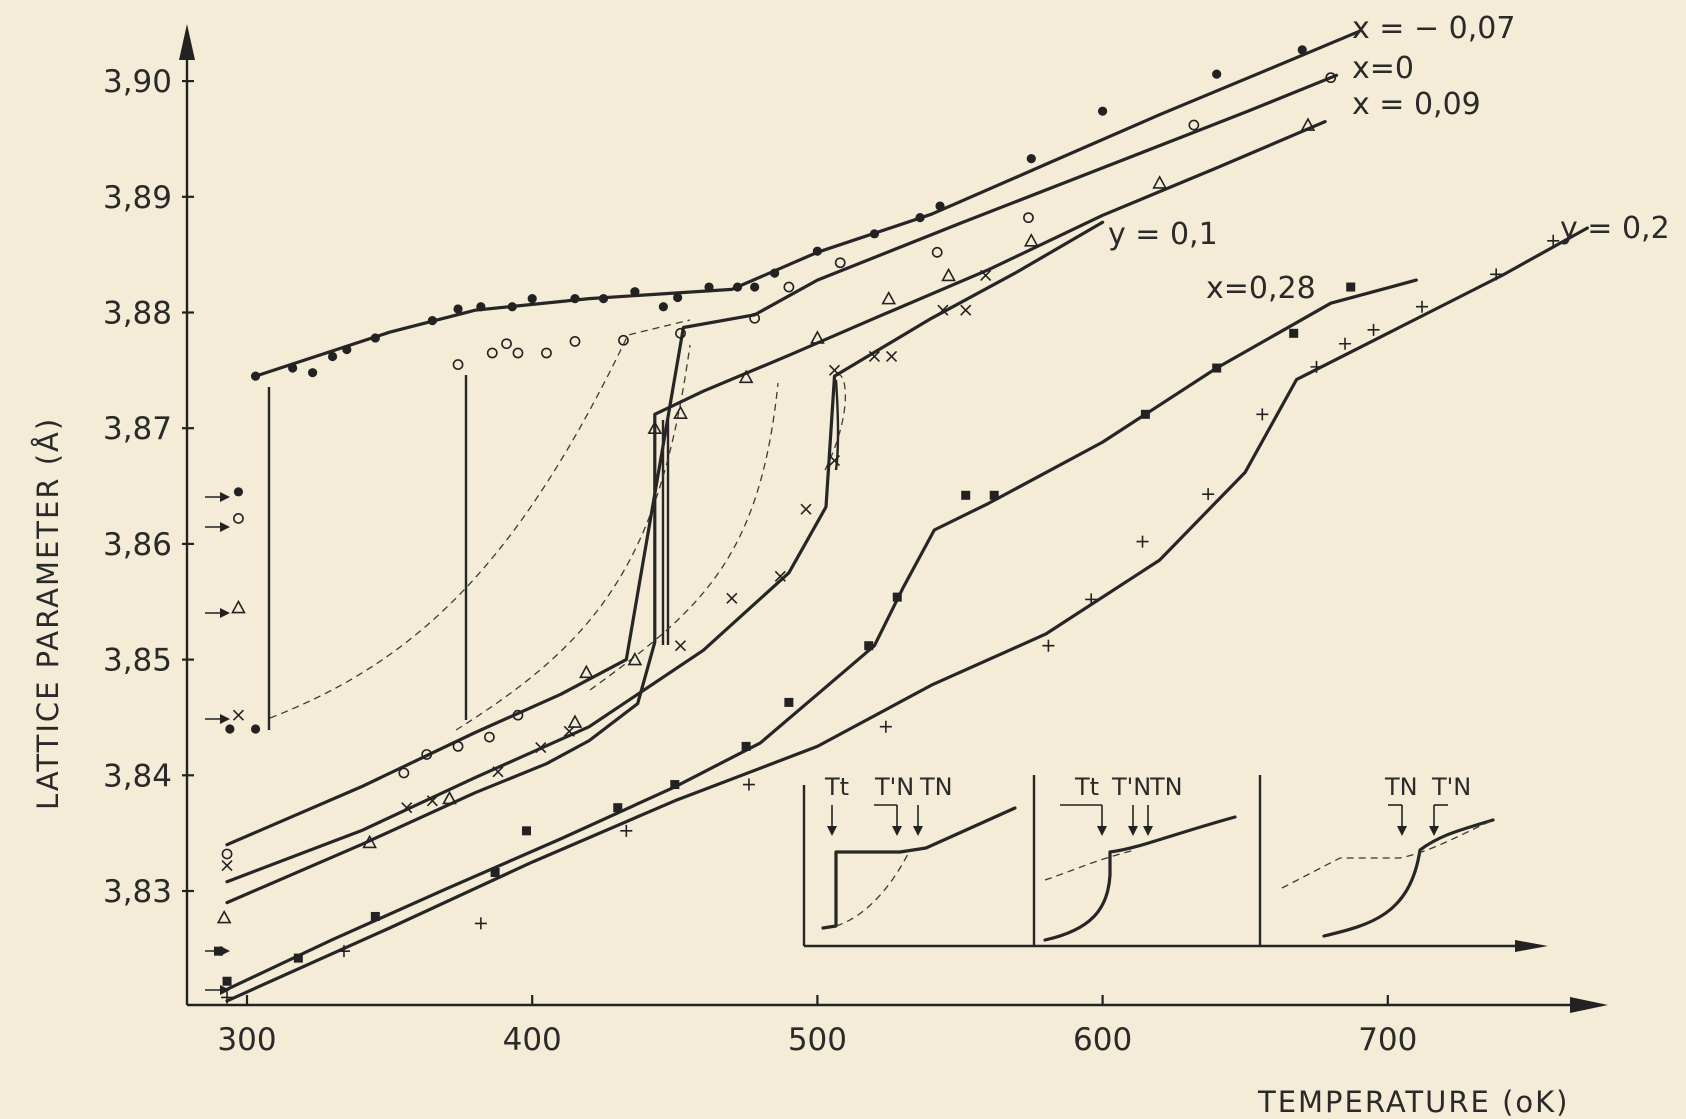 This screenshot has height=1119, width=1686. What do you see at coordinates (137, 314) in the screenshot?
I see `y-tick-label: 3,88` at bounding box center [137, 314].